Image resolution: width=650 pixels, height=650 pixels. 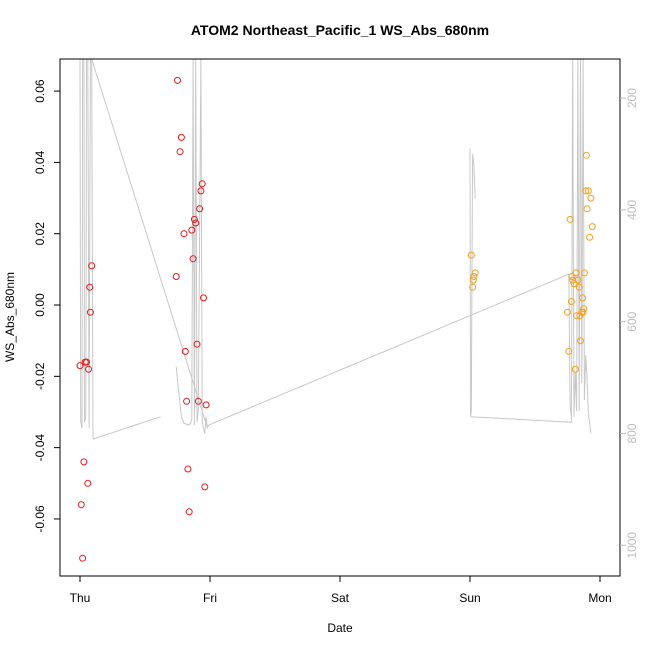 I want to click on y2-tick-label: 800, so click(x=632, y=433).